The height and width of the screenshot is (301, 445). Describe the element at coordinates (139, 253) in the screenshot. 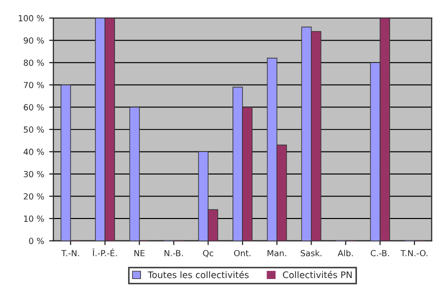

I see `x-tick-label: NE` at that location.